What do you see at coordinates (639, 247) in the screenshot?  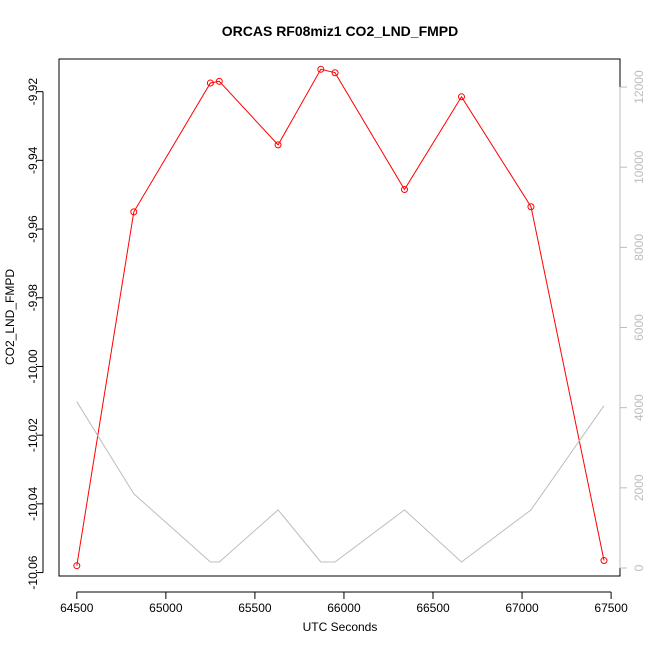 I see `y2-tick-label: 8000` at bounding box center [639, 247].